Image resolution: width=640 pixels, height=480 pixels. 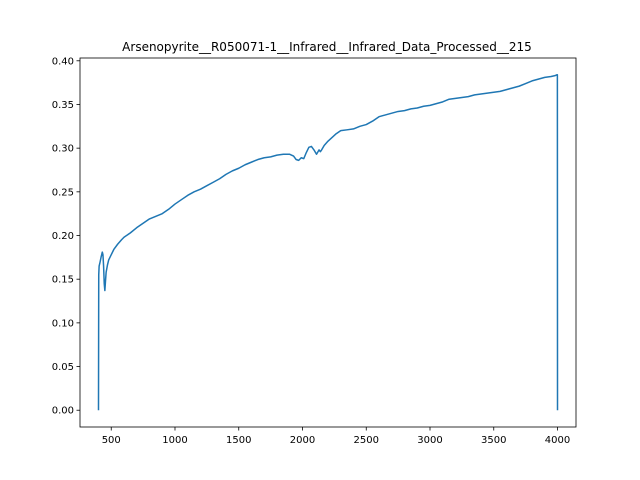 What do you see at coordinates (429, 440) in the screenshot?
I see `x-tick-label: 3000` at bounding box center [429, 440].